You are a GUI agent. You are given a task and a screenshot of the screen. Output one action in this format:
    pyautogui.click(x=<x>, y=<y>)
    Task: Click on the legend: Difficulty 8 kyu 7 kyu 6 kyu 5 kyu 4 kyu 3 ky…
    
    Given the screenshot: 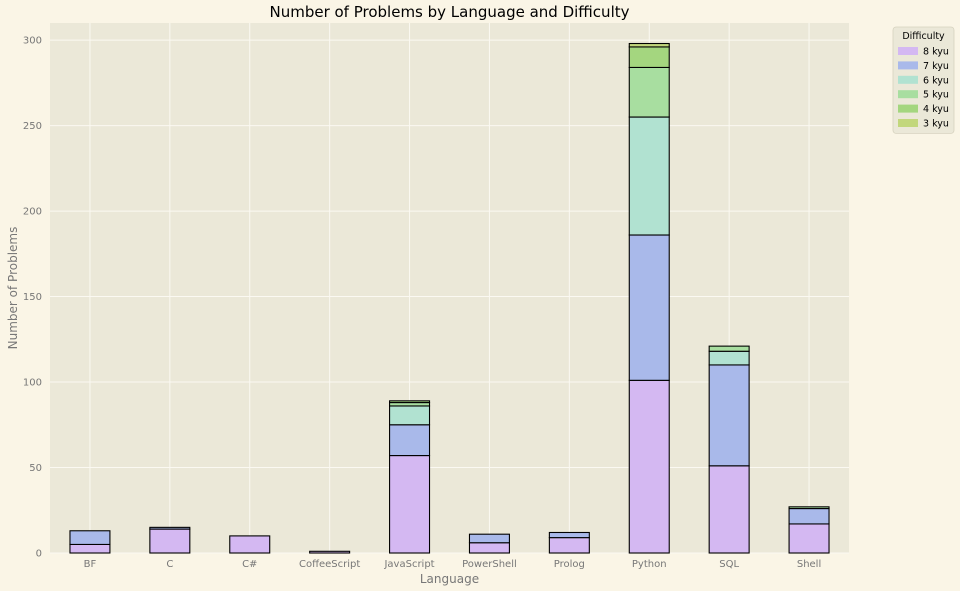 What is the action you would take?
    pyautogui.click(x=923, y=80)
    